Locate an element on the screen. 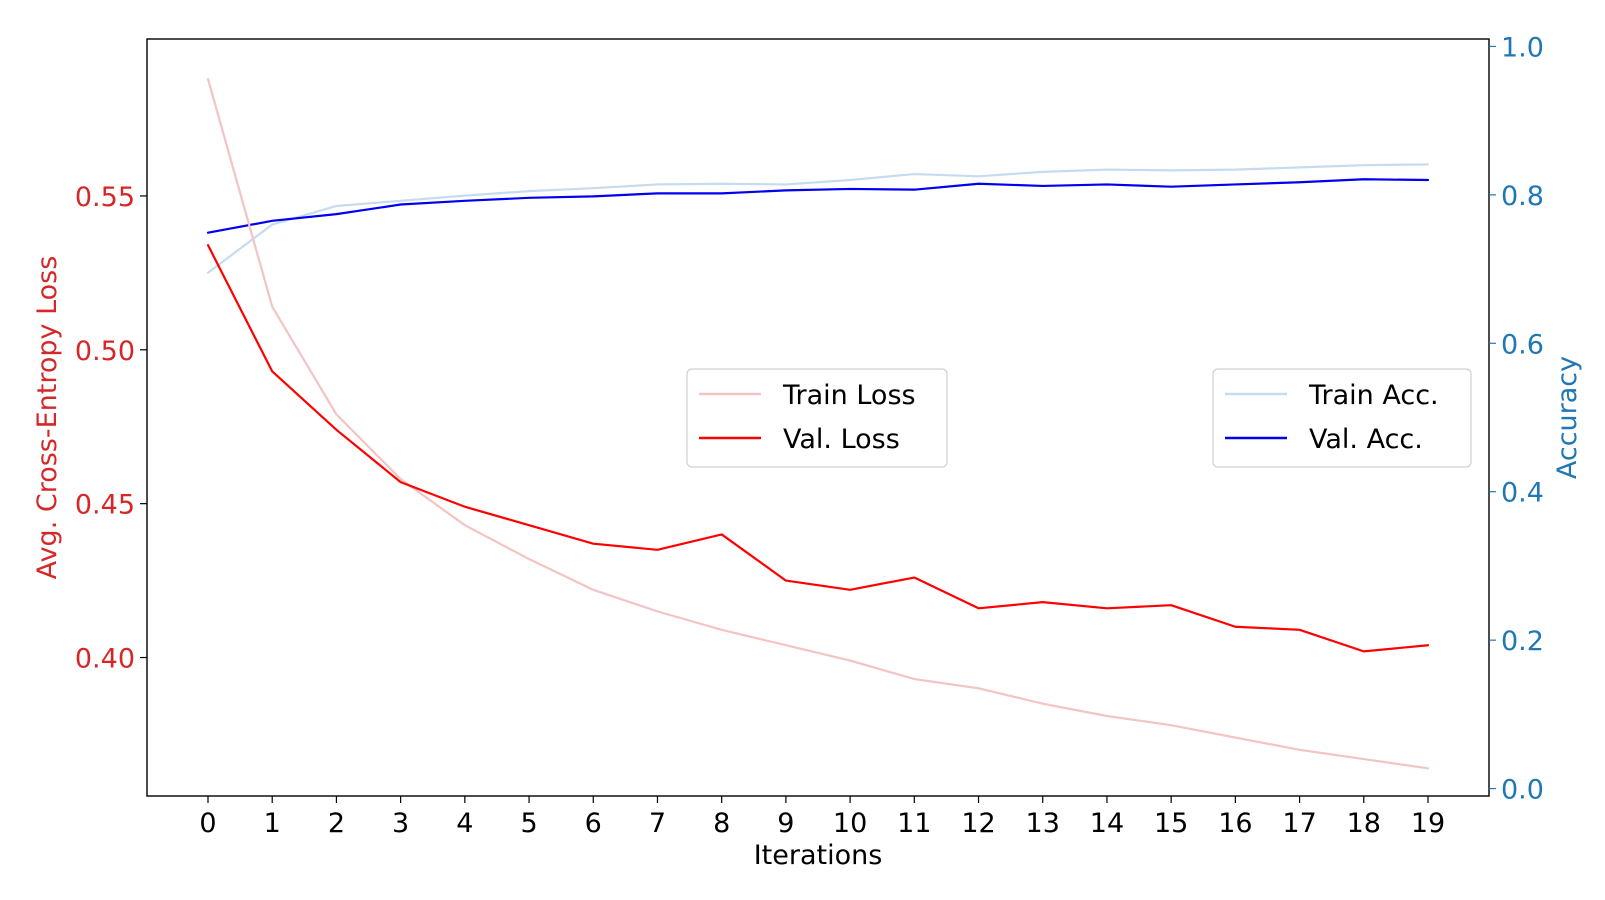 Image resolution: width=1605 pixels, height=900 pixels. legend-layer: Train Loss Val. Loss Train Acc. Val. Acc. is located at coordinates (1079, 418).